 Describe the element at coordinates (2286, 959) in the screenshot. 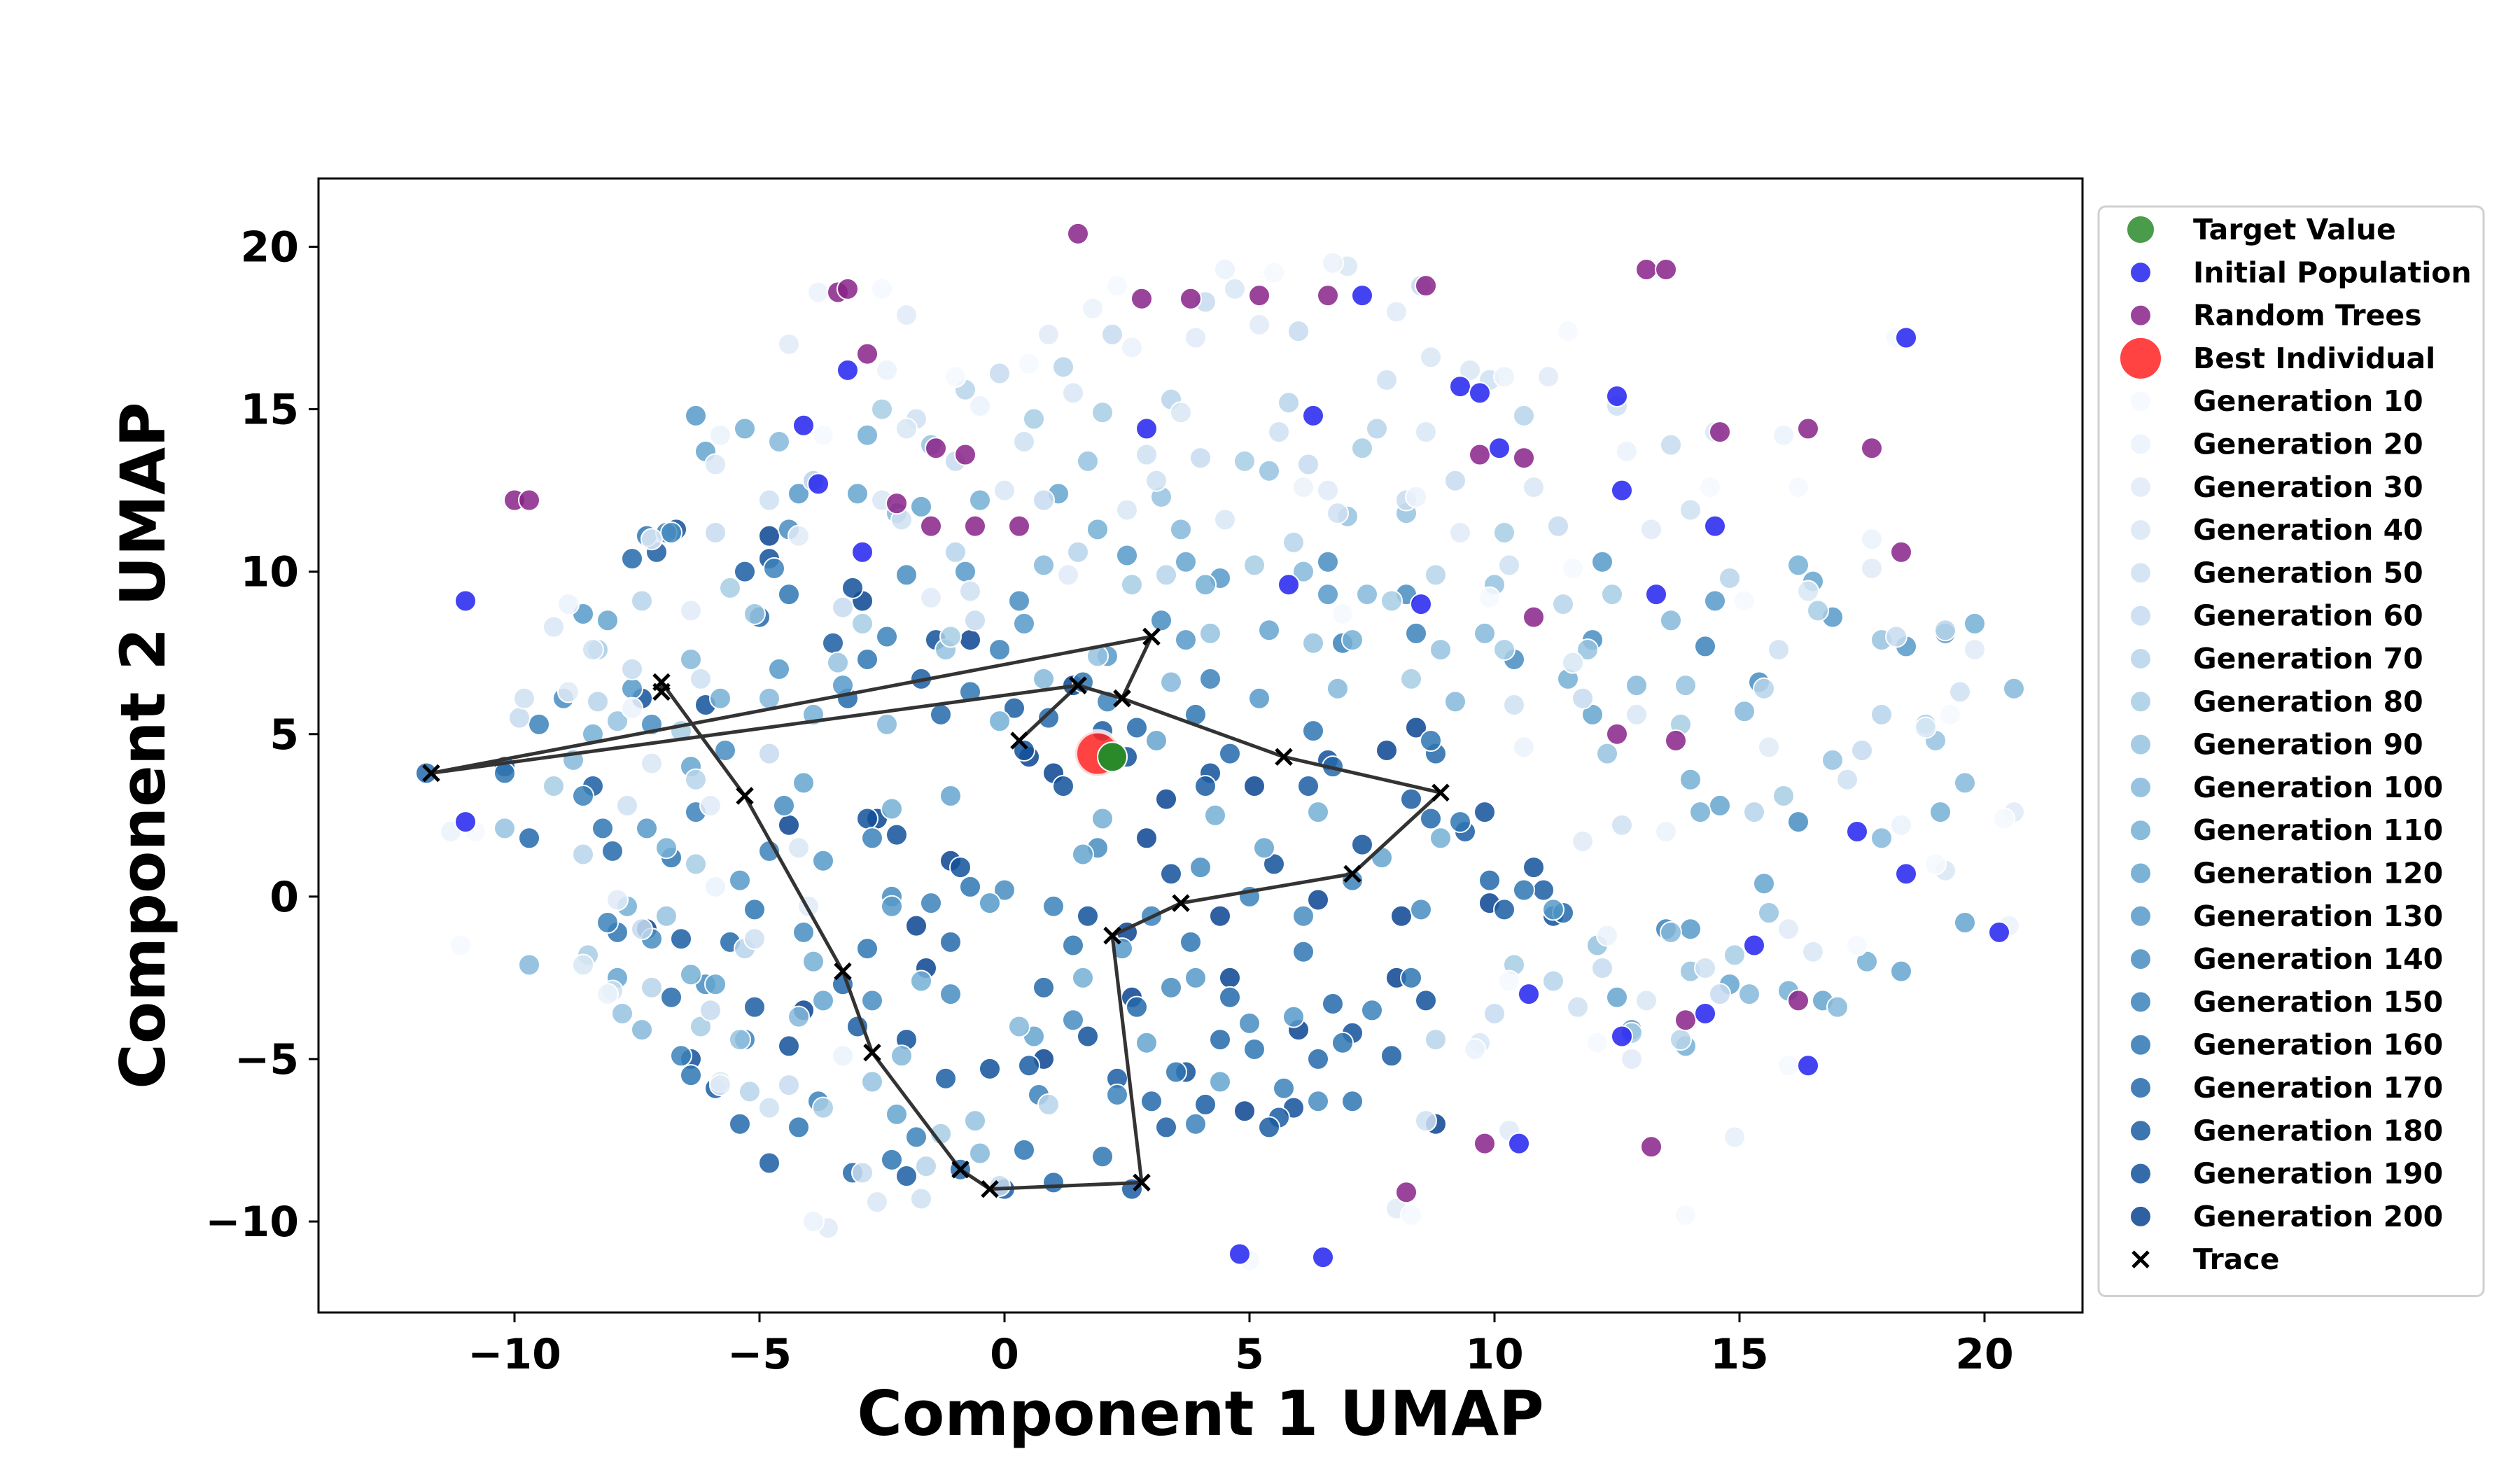

I see `legend-item-generation-140: Generation 140` at that location.